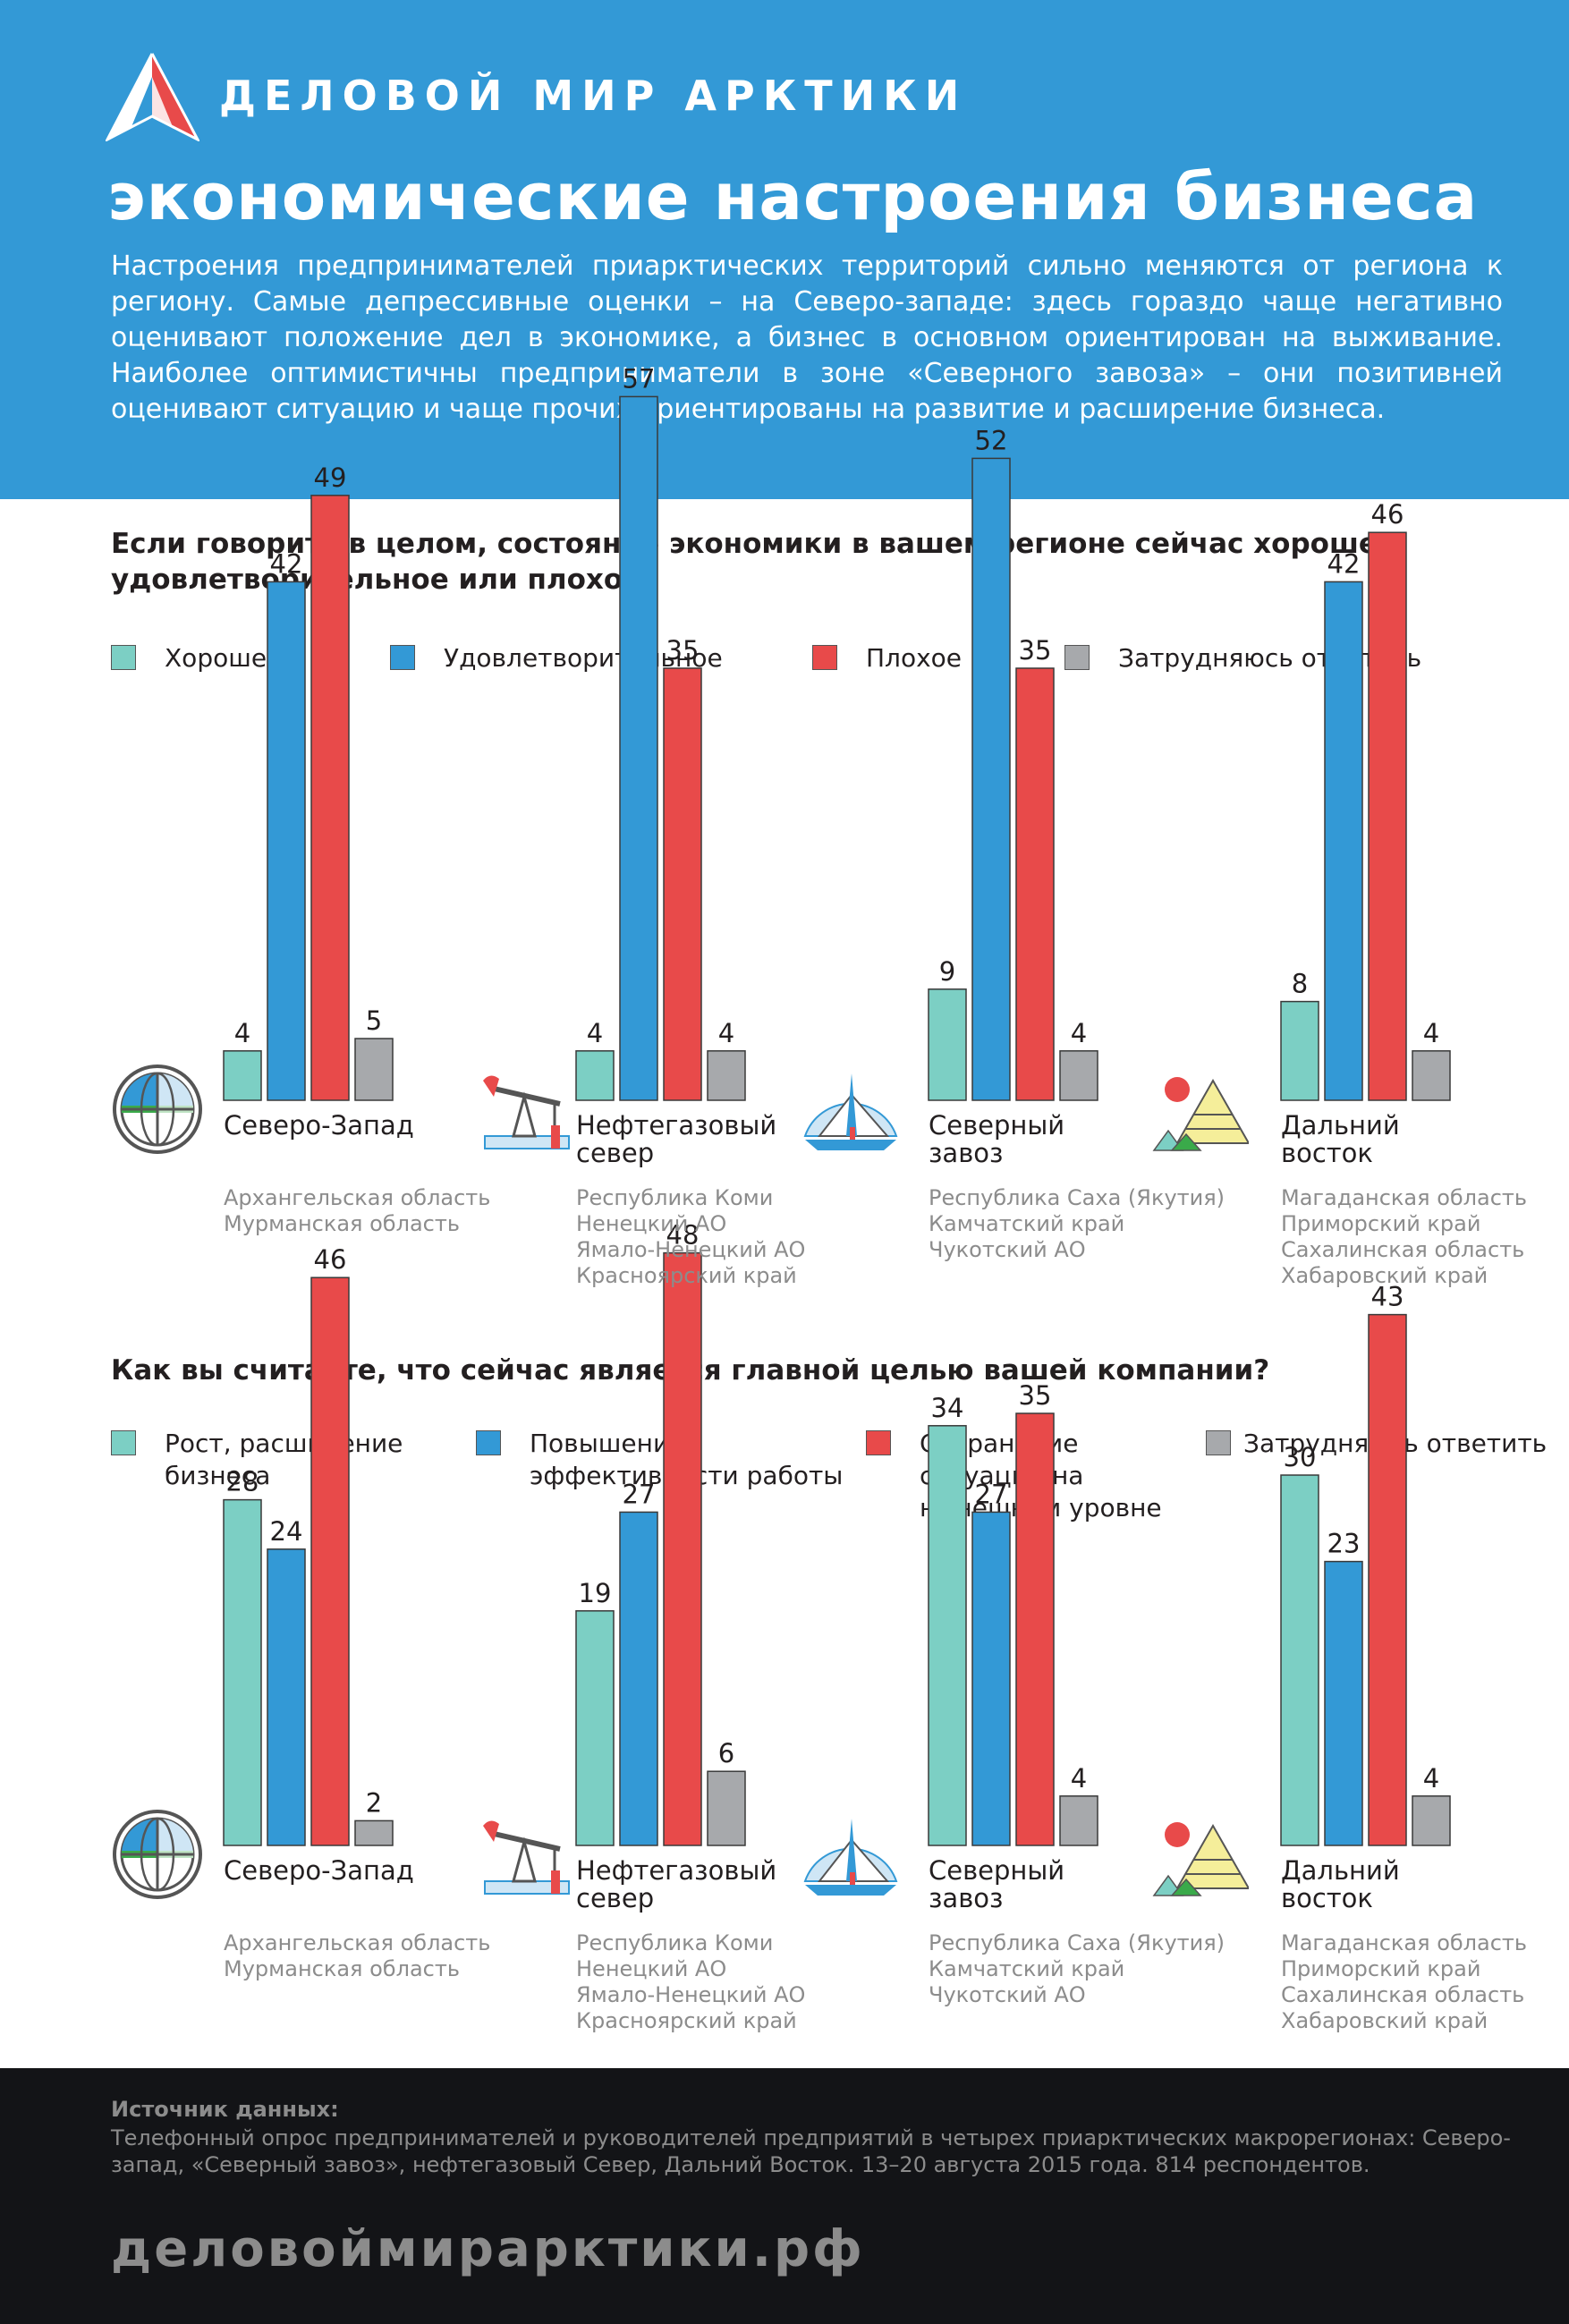 The image size is (1569, 2324). Describe the element at coordinates (947, 972) in the screenshot. I see `bar-value-label: 9` at that location.